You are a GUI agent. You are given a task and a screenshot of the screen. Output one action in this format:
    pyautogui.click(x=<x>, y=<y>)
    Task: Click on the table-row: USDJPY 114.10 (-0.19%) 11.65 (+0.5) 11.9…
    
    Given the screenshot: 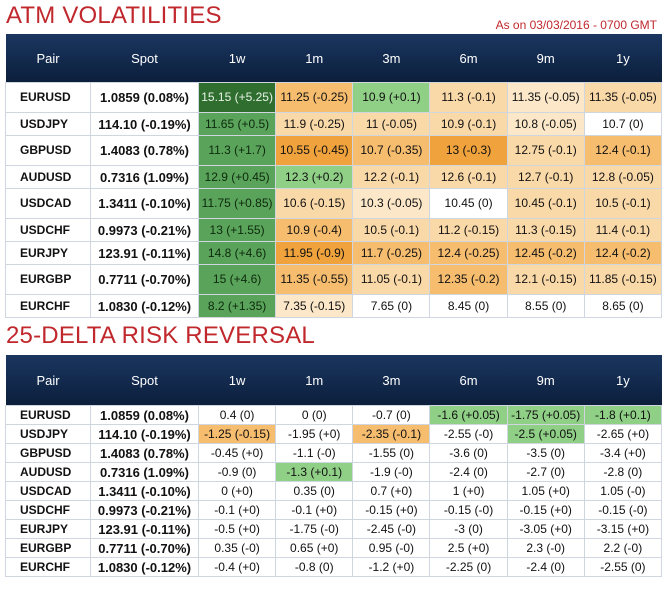 What is the action you would take?
    pyautogui.click(x=334, y=124)
    